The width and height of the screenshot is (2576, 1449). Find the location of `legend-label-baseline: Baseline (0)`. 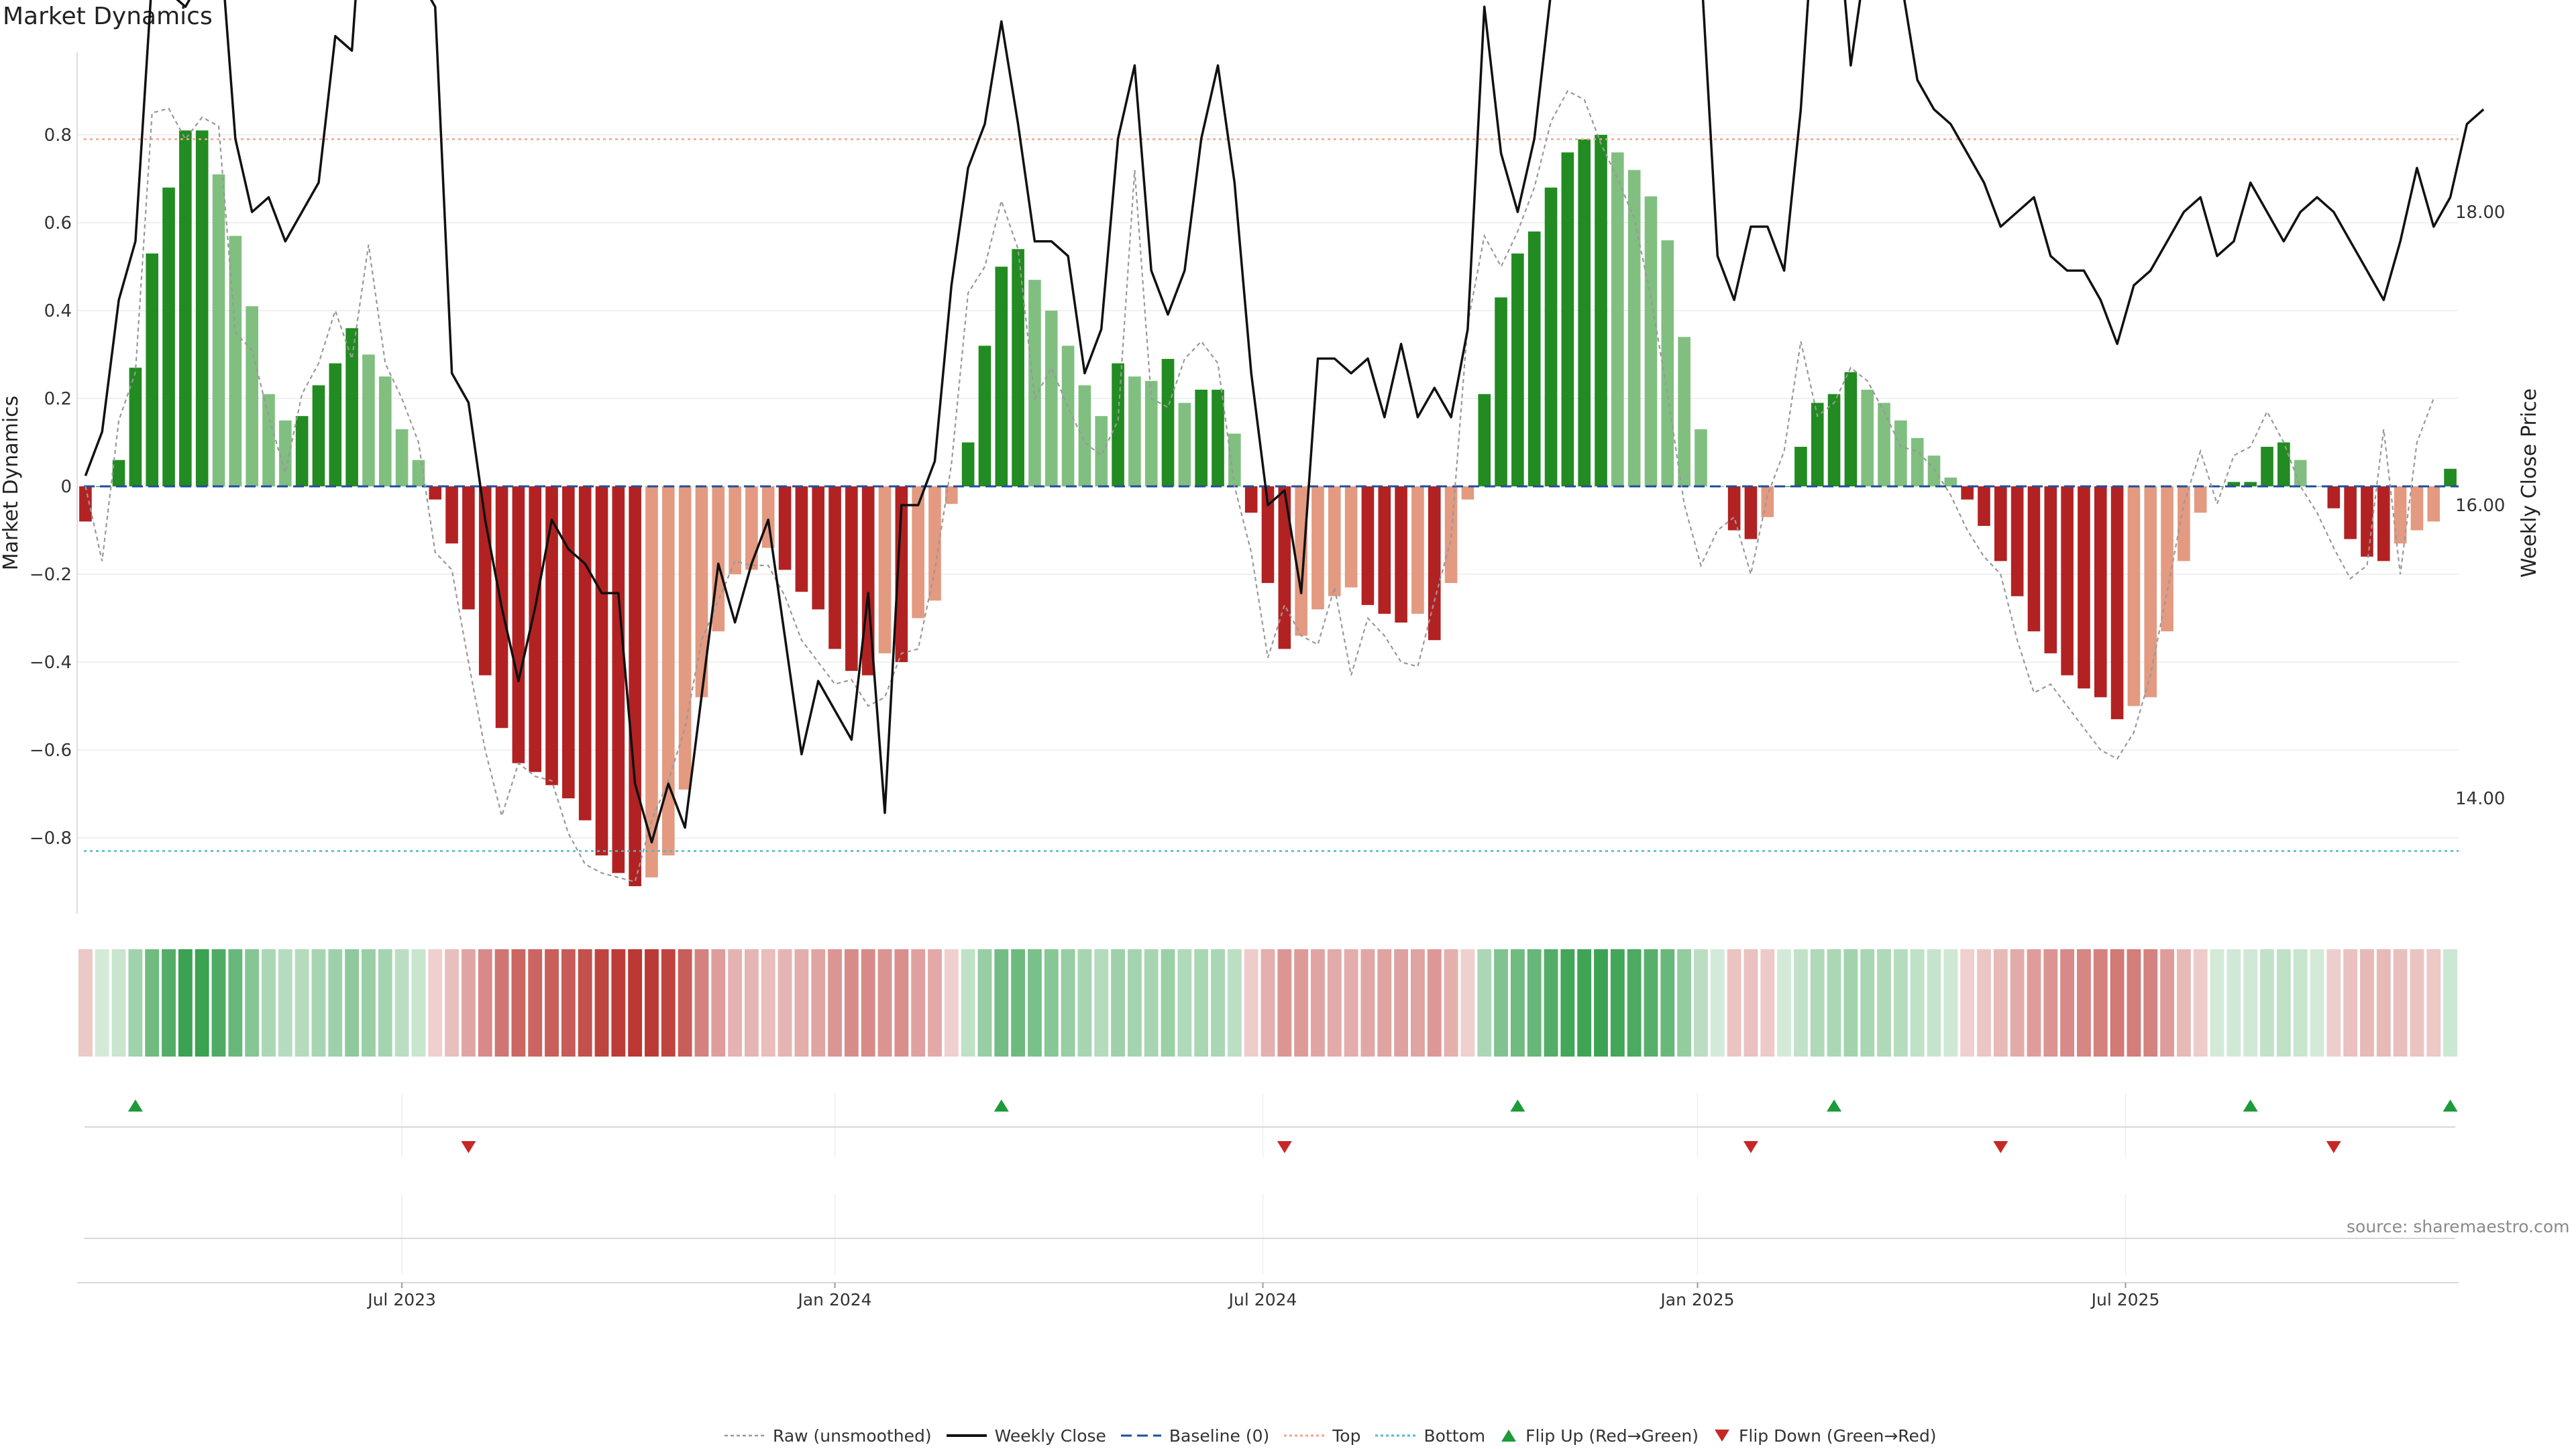

legend-label-baseline: Baseline (0) is located at coordinates (1219, 1436).